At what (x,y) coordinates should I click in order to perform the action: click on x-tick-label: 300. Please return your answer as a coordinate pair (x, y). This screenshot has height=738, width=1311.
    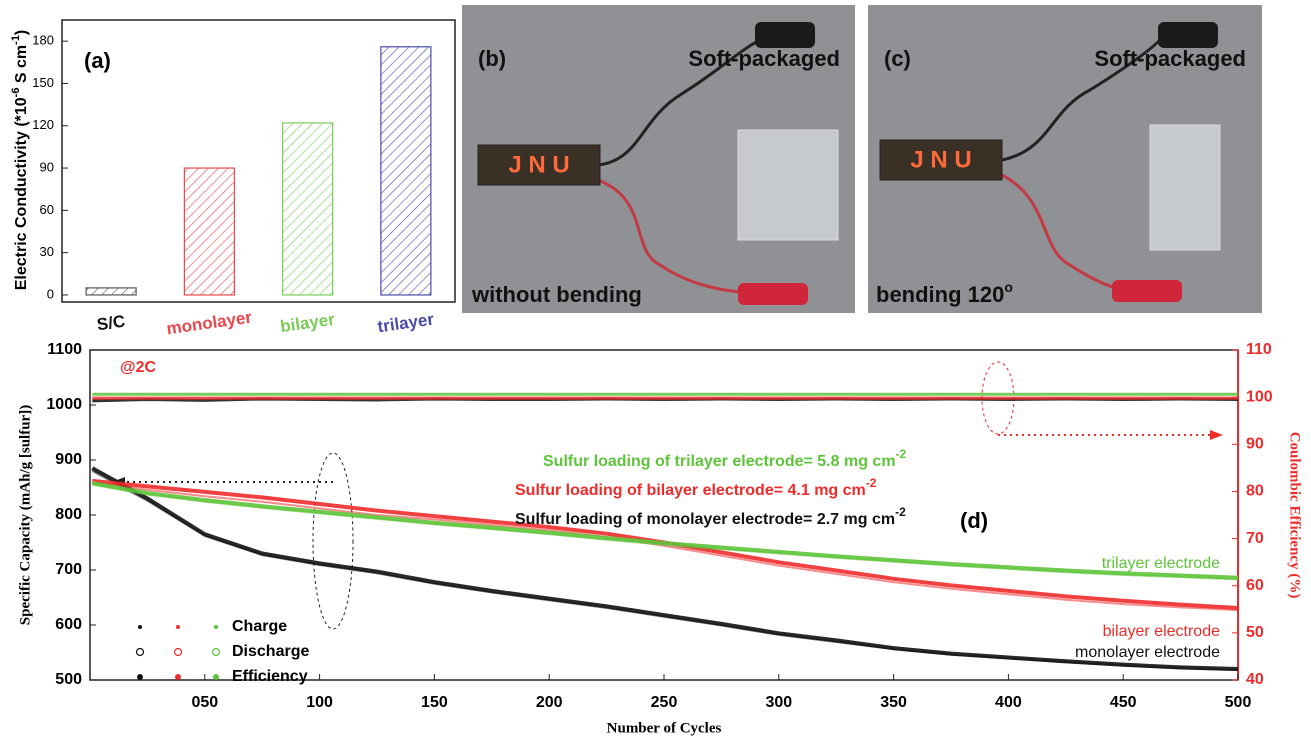
    Looking at the image, I should click on (778, 702).